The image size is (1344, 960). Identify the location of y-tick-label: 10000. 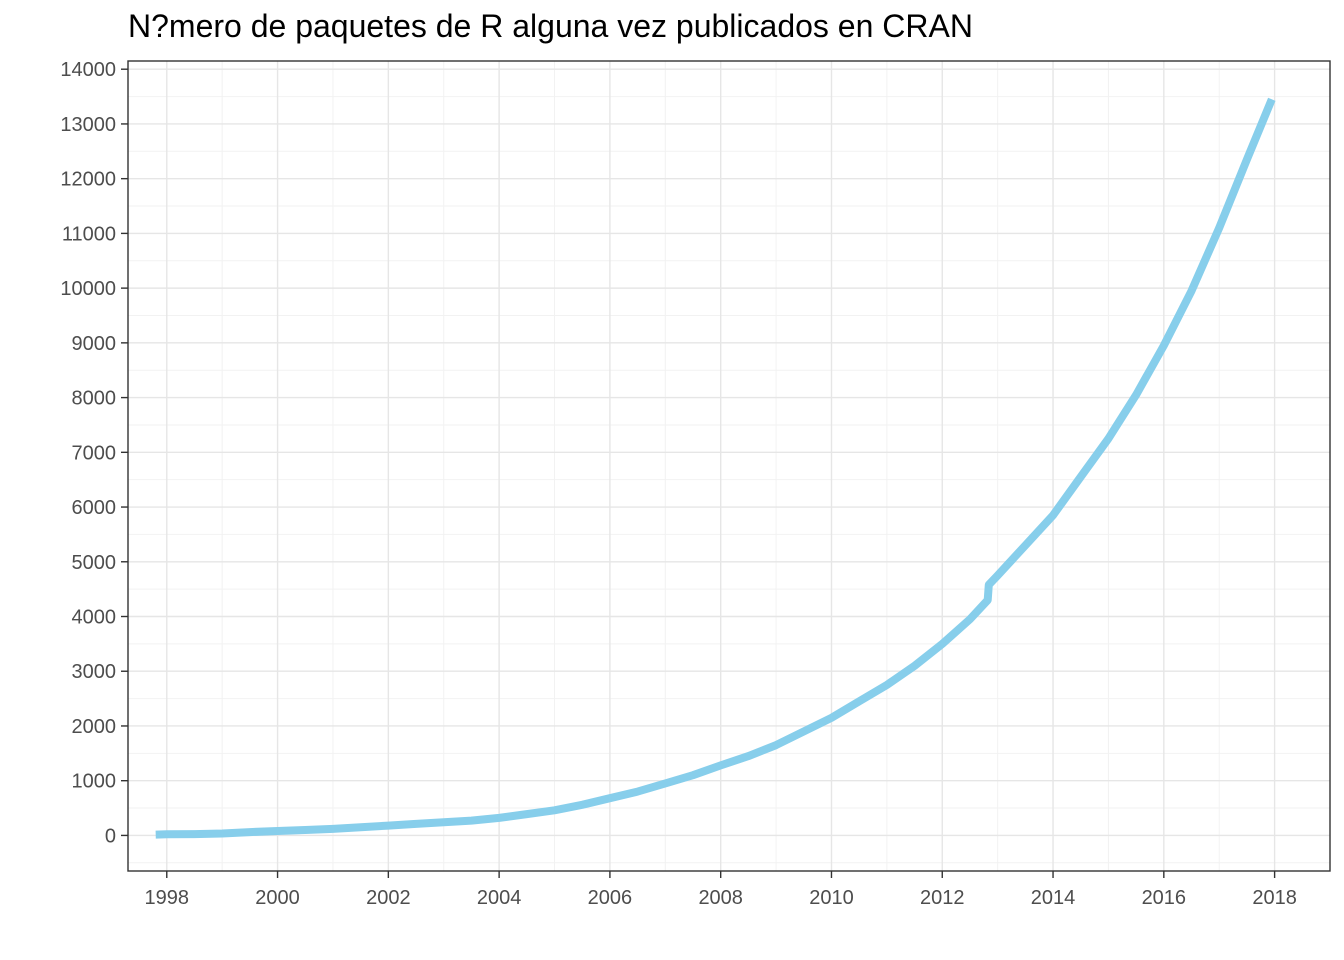
(88, 289).